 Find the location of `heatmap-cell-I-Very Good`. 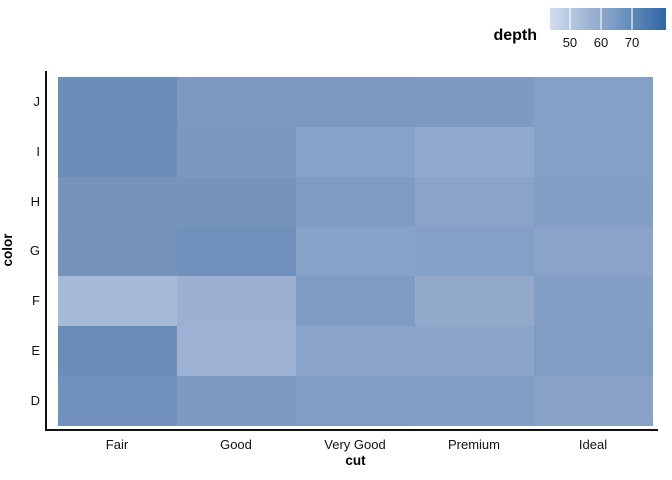

heatmap-cell-I-Very Good is located at coordinates (355, 151).